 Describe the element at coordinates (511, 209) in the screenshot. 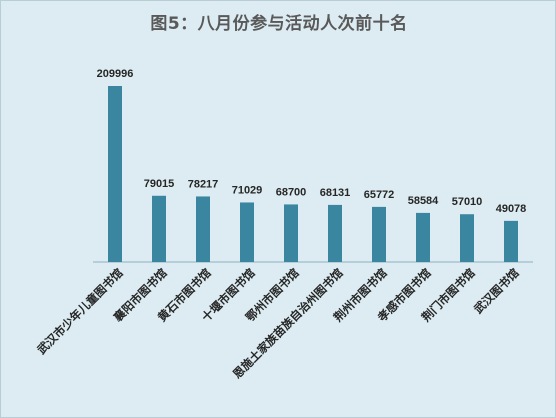

I see `data-label-9: 49078` at that location.